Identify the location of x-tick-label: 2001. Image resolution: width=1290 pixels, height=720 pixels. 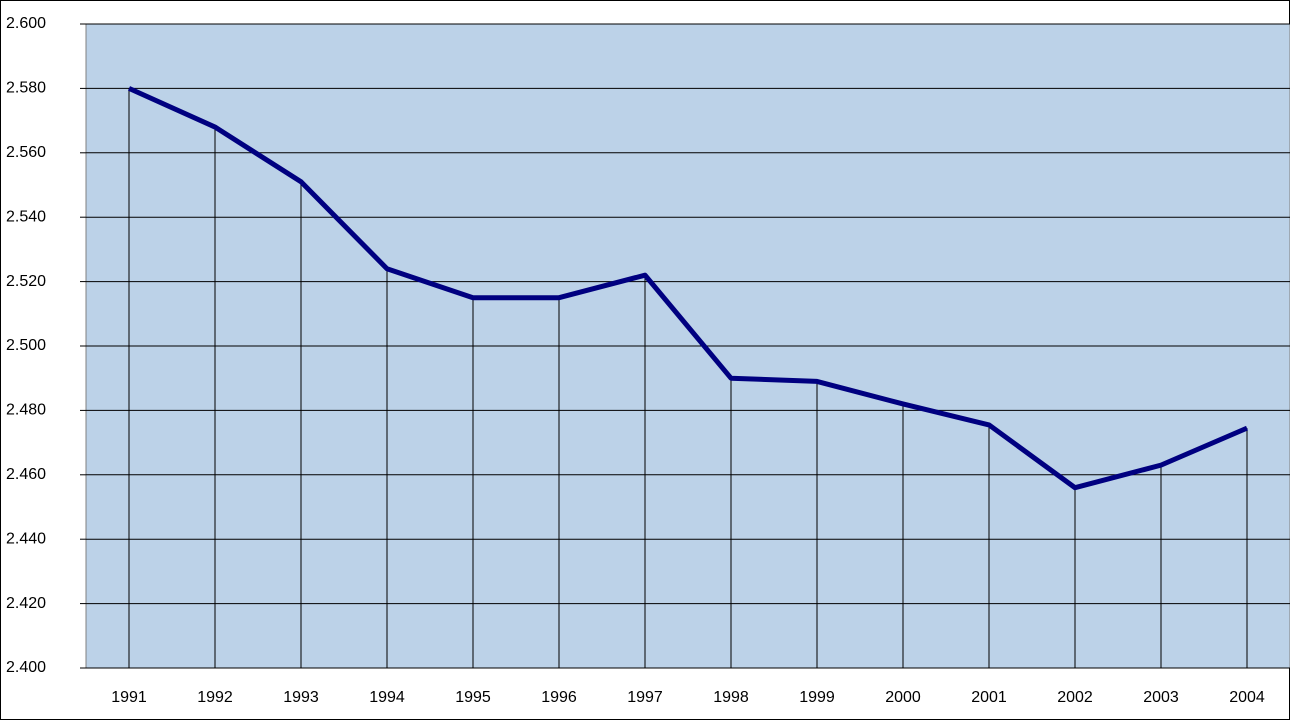
(989, 697).